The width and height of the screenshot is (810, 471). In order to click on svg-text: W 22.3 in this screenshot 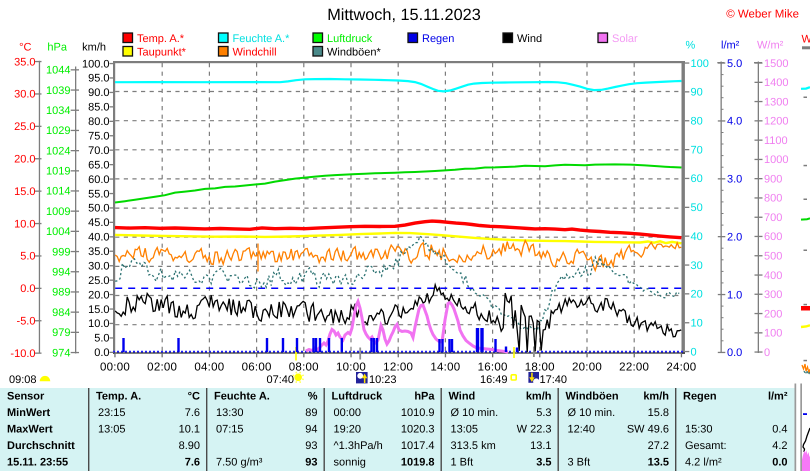, I will do `click(534, 430)`.